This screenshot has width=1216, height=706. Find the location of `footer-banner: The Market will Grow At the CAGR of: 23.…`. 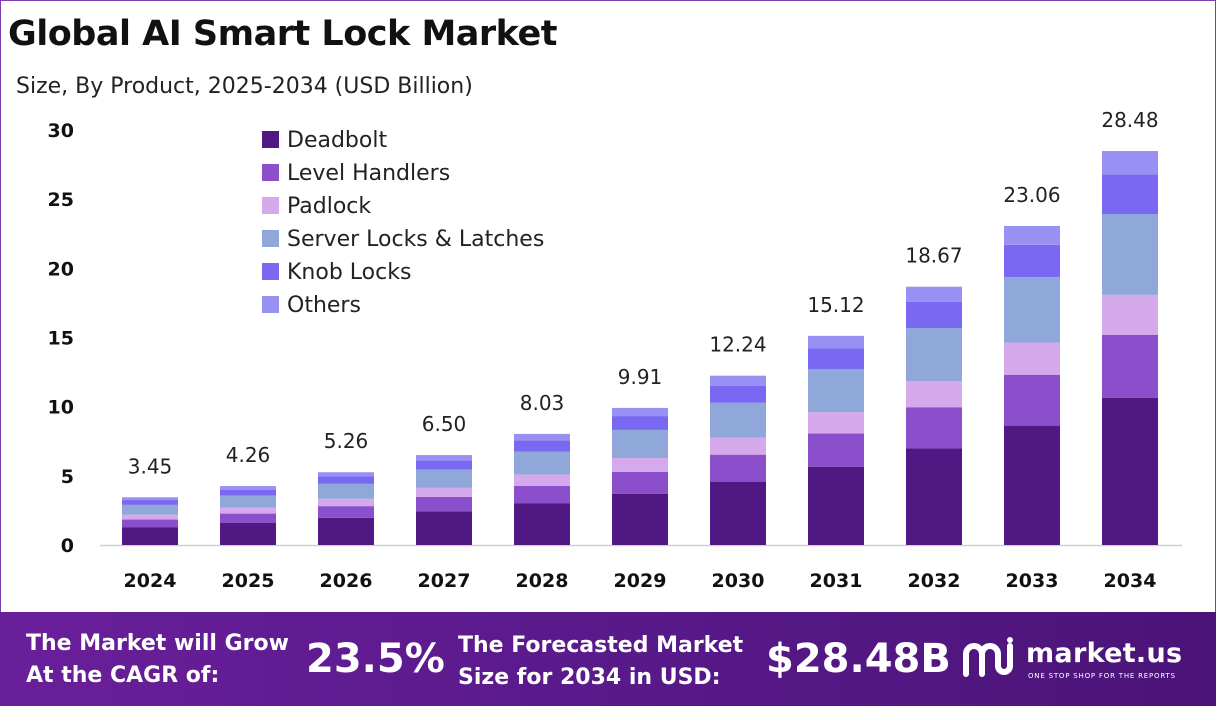

footer-banner: The Market will Grow At the CAGR of: 23.… is located at coordinates (608, 659).